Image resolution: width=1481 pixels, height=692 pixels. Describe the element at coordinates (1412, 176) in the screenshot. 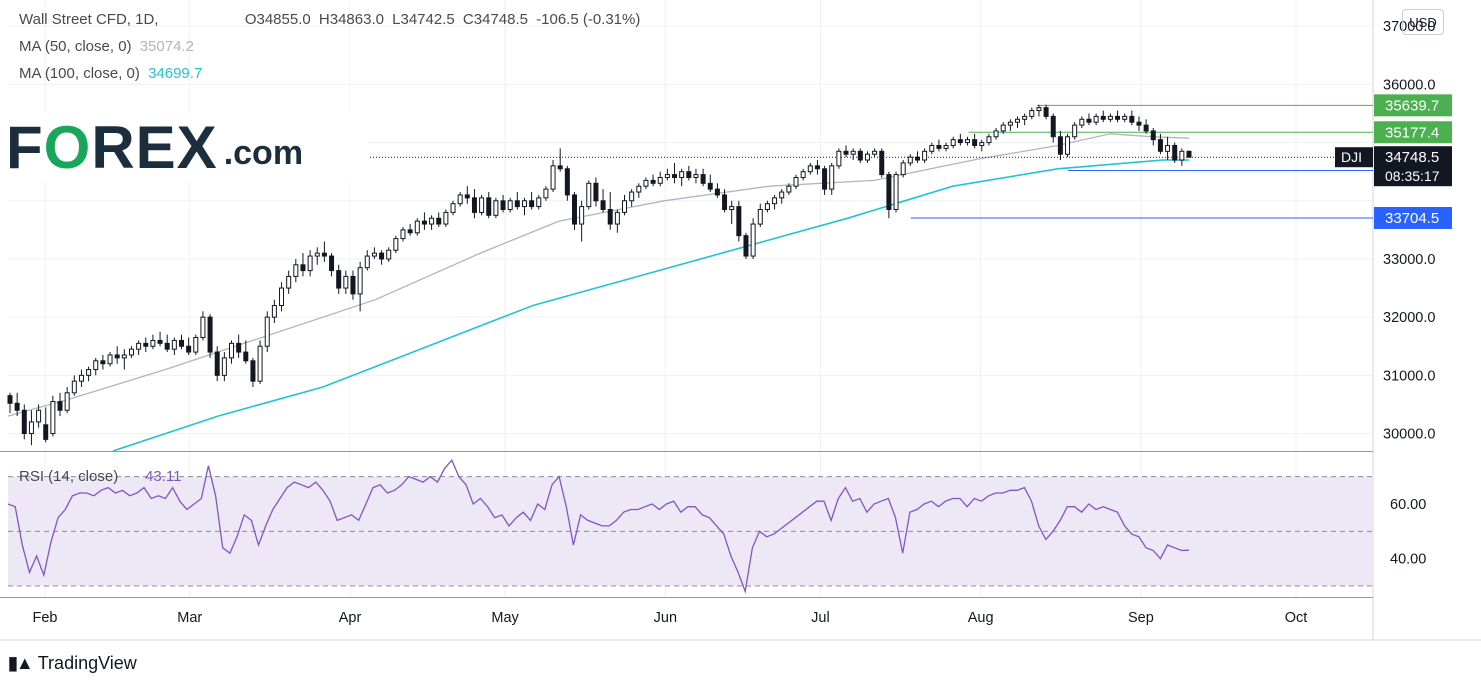

I see `countdown-label: 08:35:17` at that location.